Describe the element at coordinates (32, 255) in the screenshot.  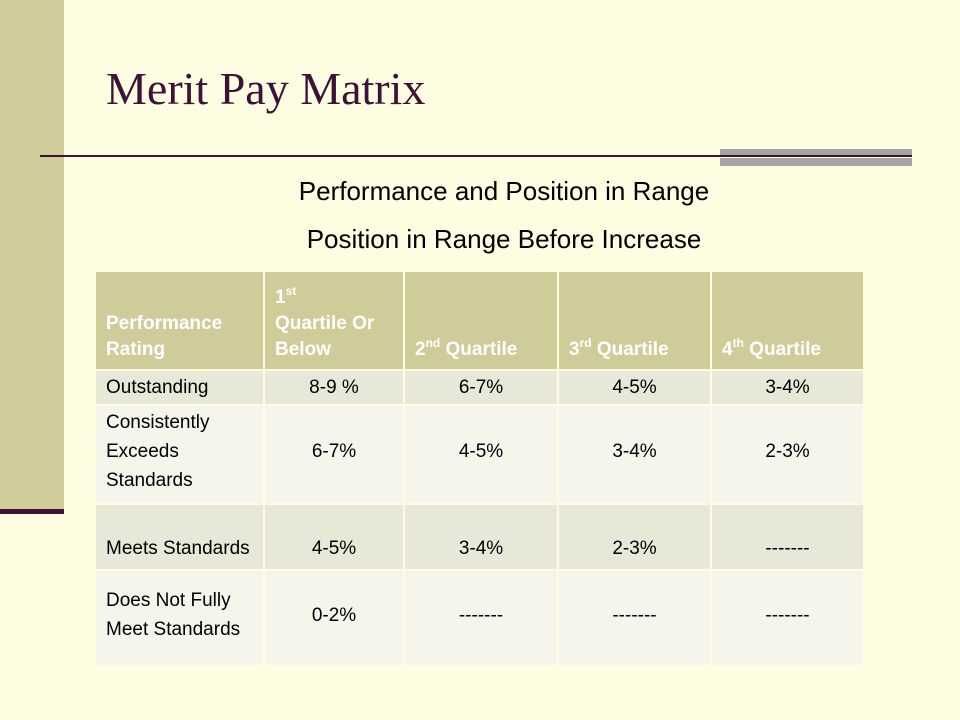
I see `left-accent-bar` at that location.